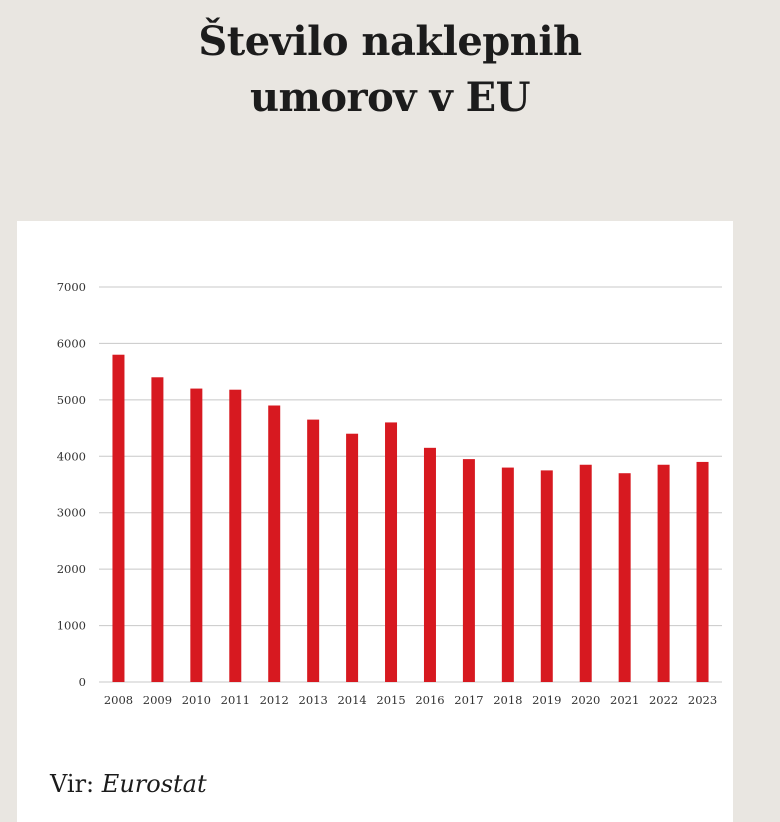 This screenshot has width=780, height=822. Describe the element at coordinates (154, 784) in the screenshot. I see `source-value: Eurostat` at that location.